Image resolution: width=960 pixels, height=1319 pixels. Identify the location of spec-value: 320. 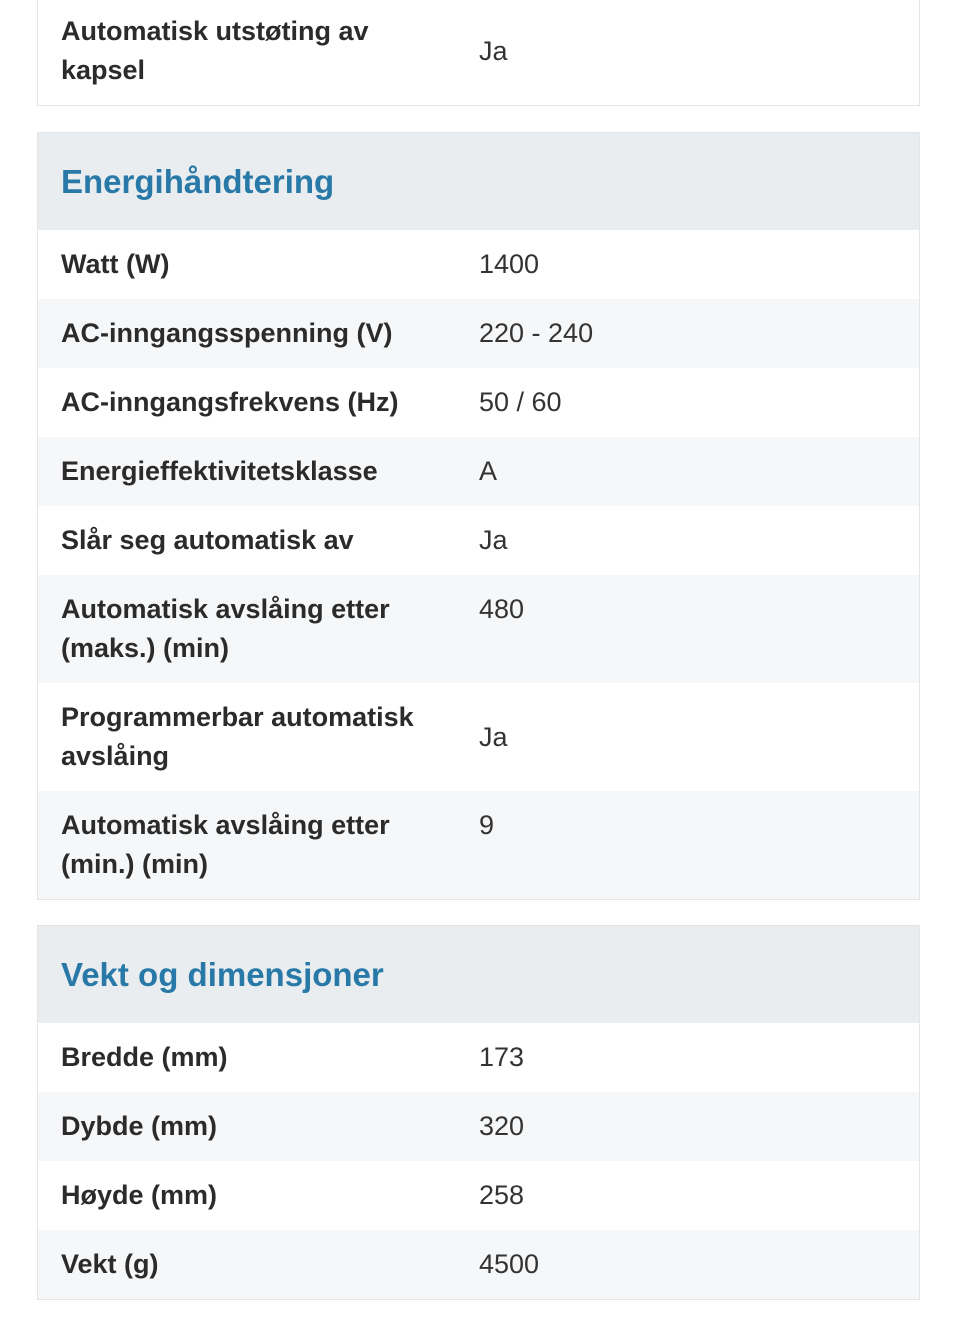
(502, 1126).